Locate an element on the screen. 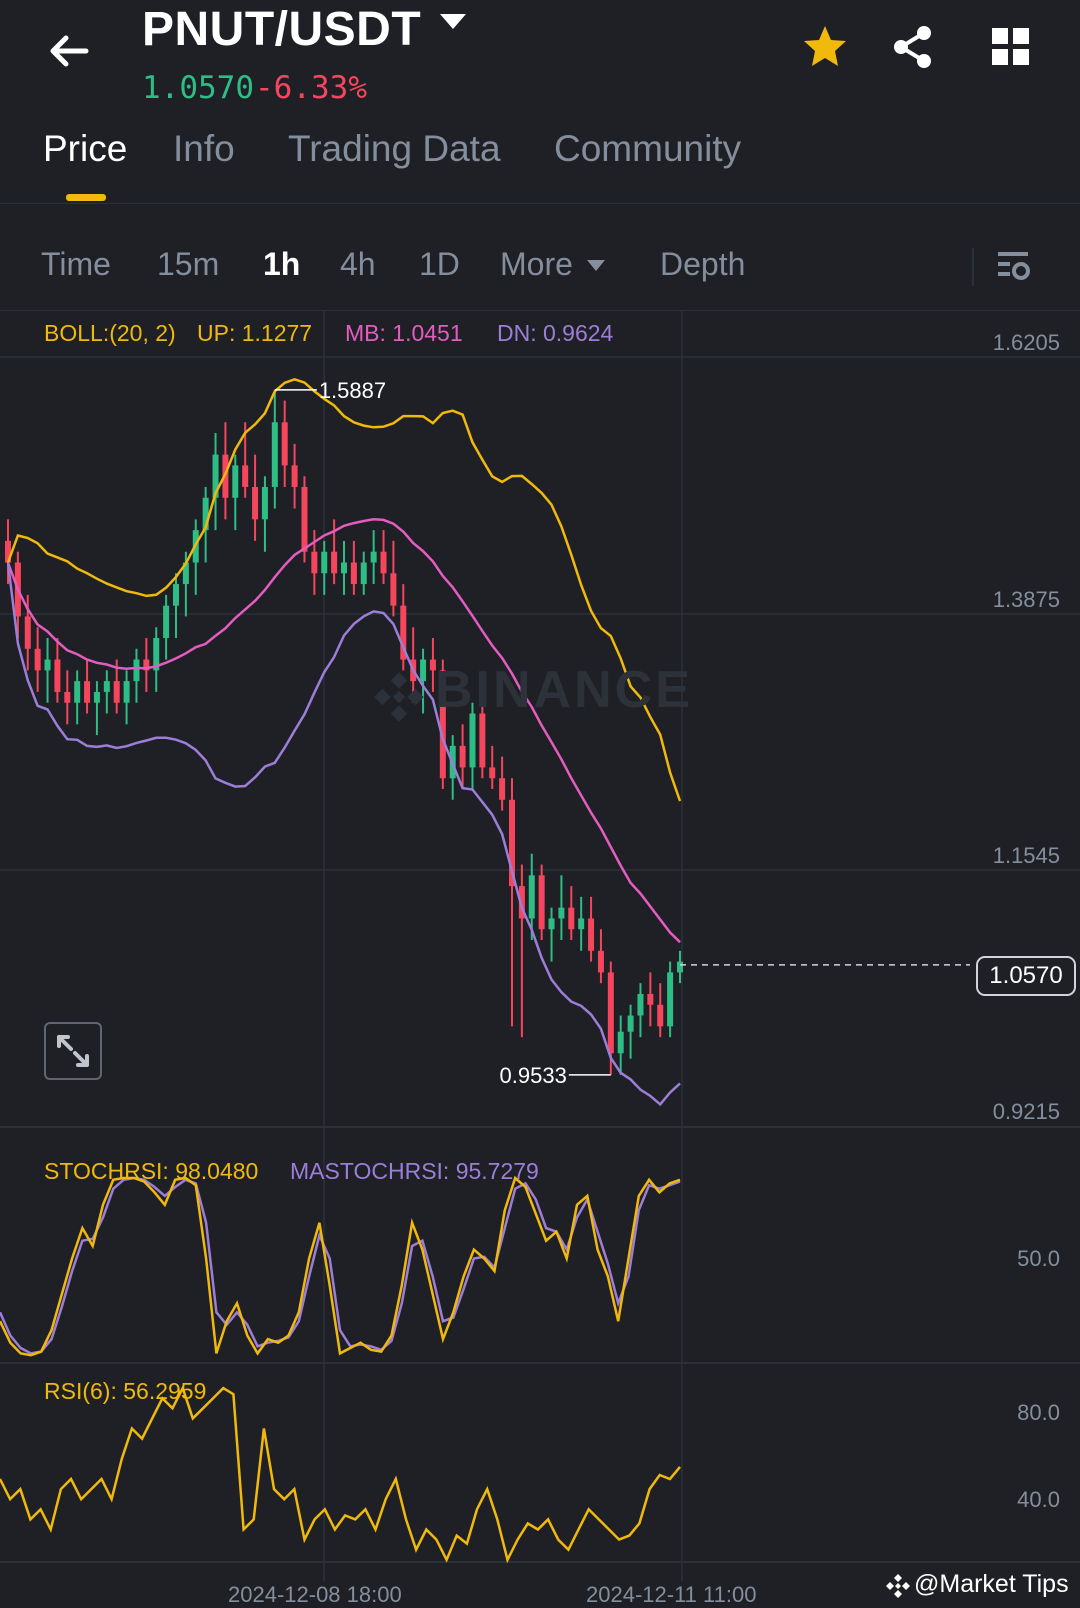 This screenshot has width=1080, height=1608. stoch-axis-tick: 50.0 is located at coordinates (1038, 1258).